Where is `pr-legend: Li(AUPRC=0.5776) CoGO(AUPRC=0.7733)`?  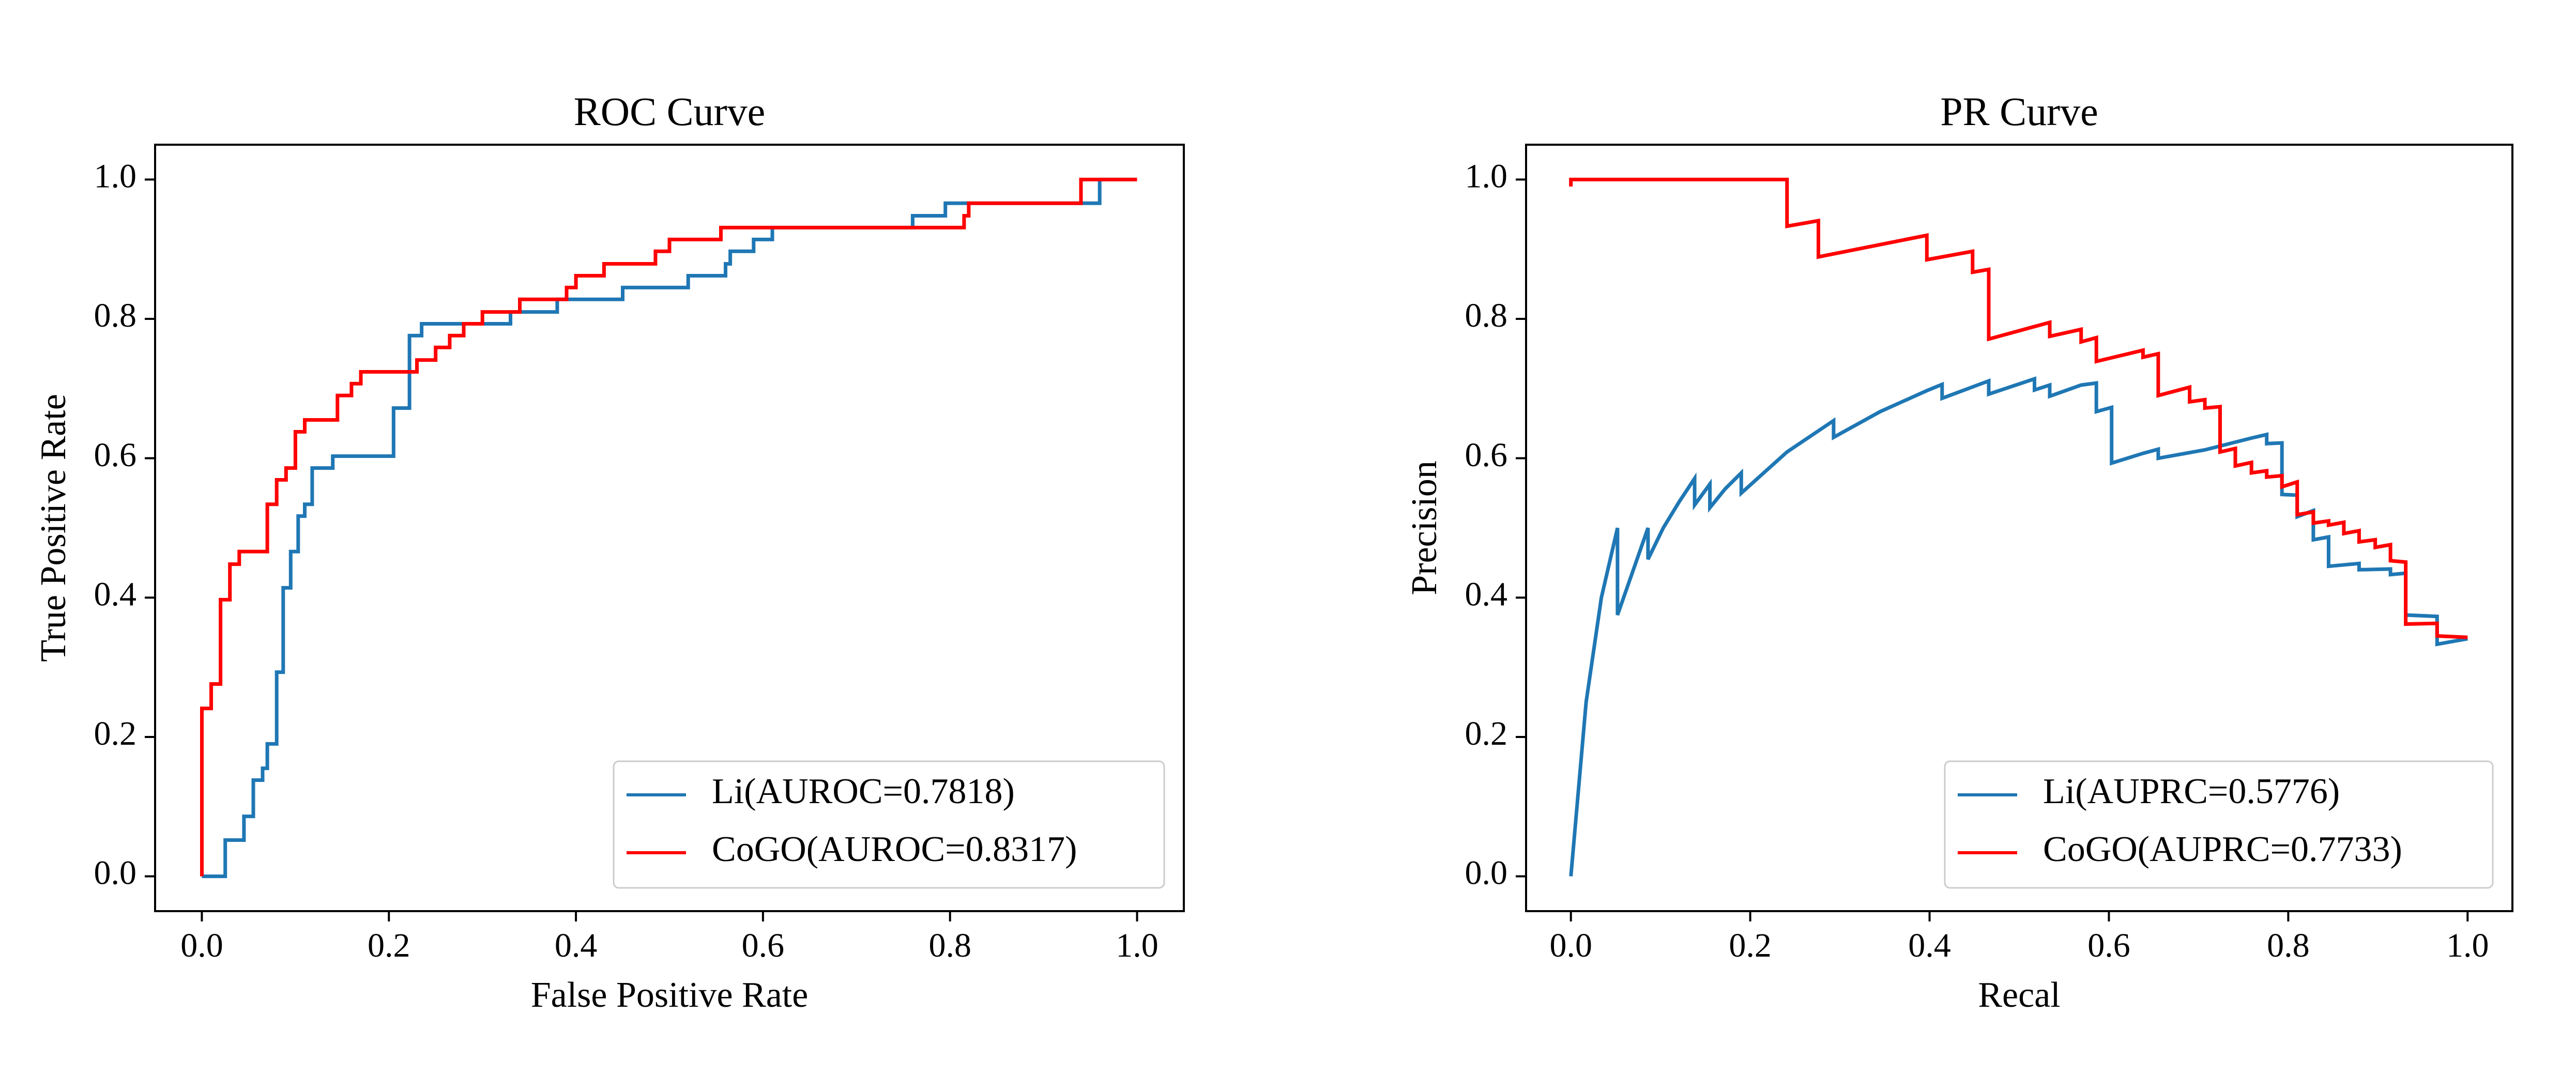
pr-legend: Li(AUPRC=0.5776) CoGO(AUPRC=0.7733) is located at coordinates (2219, 824).